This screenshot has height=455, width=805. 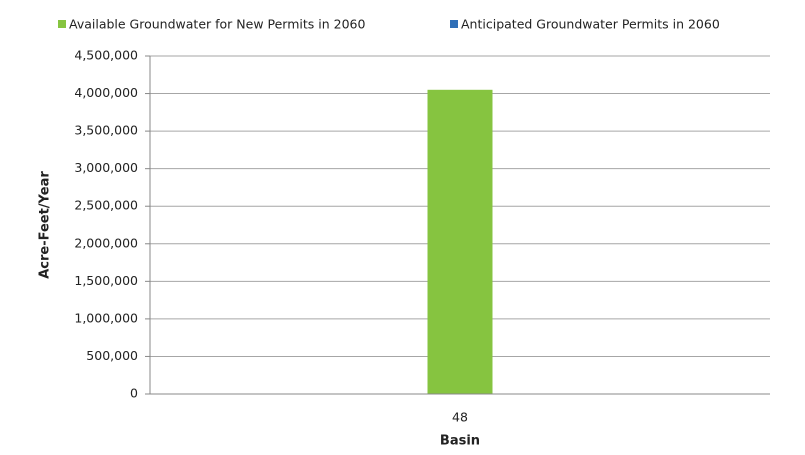 I want to click on y-tick-label: 4,000,000, so click(x=106, y=92).